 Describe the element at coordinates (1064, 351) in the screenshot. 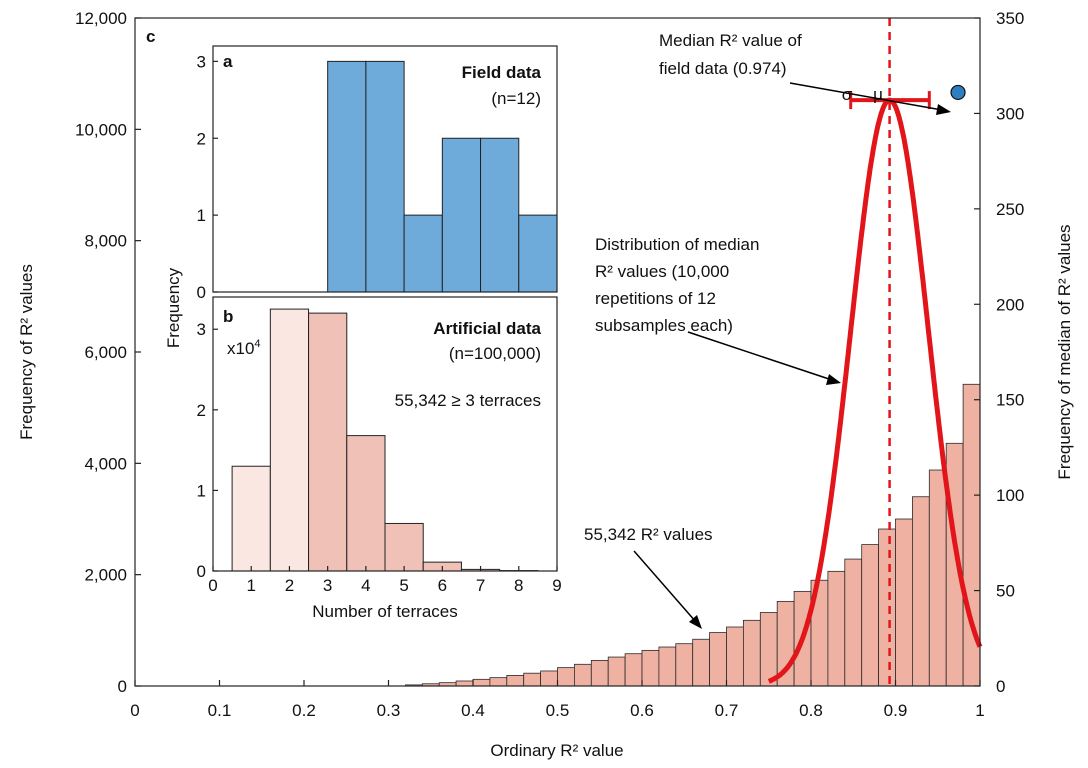

I see `main-y2-axis-label: Frequency of median of R² values` at that location.